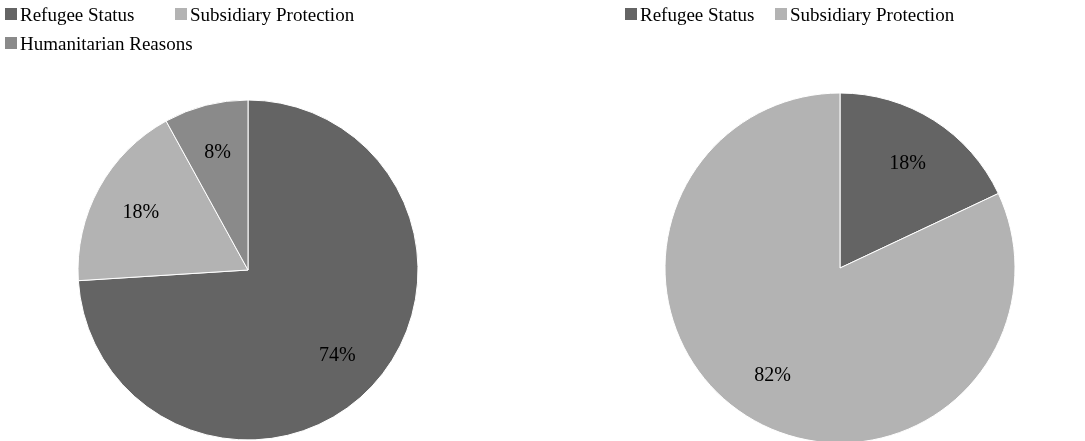 The height and width of the screenshot is (441, 1085). What do you see at coordinates (337, 353) in the screenshot?
I see `data-label: 74%` at bounding box center [337, 353].